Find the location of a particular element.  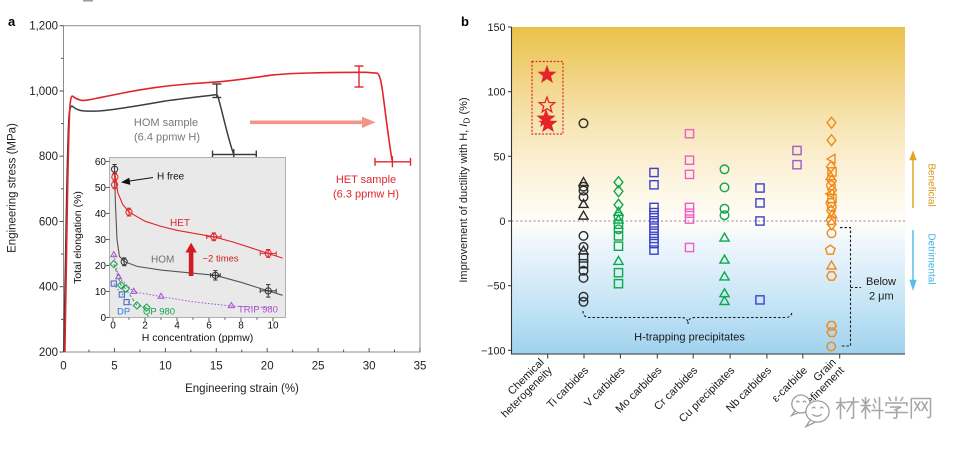

svg-text: ~2 times is located at coordinates (221, 259).